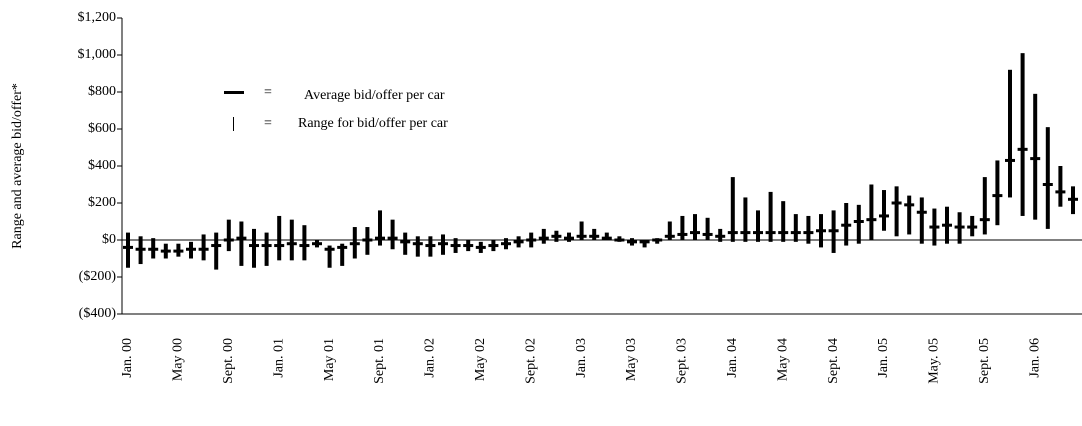 Image resolution: width=1082 pixels, height=426 pixels. Describe the element at coordinates (480, 359) in the screenshot. I see `x-tick-label: May 02` at that location.